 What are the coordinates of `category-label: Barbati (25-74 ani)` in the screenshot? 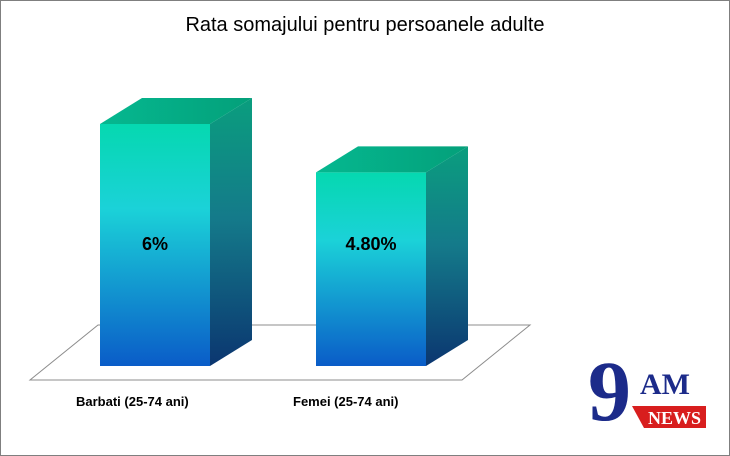 It's located at (132, 401).